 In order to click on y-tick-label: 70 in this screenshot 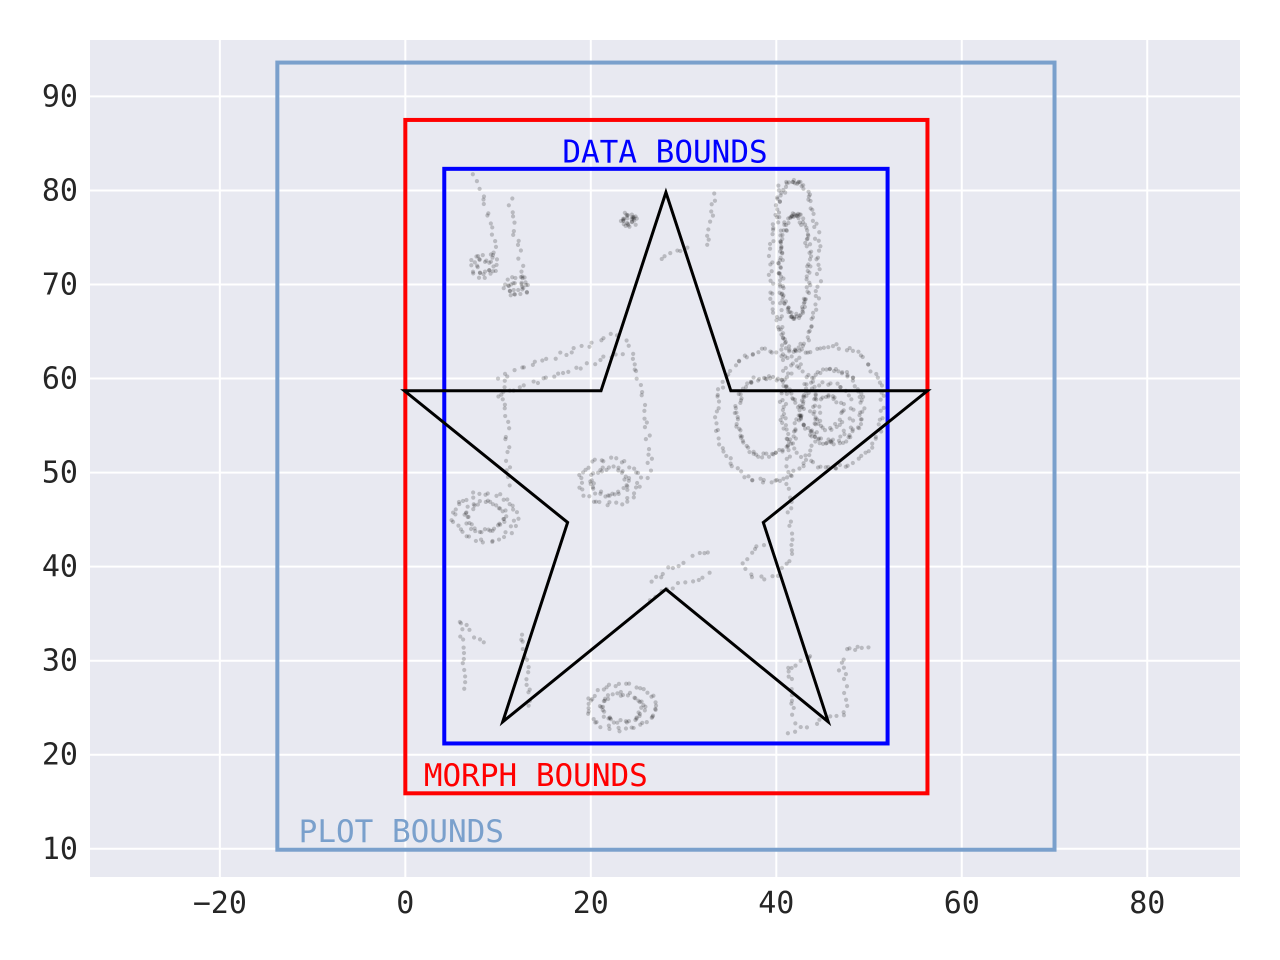, I will do `click(60, 285)`.